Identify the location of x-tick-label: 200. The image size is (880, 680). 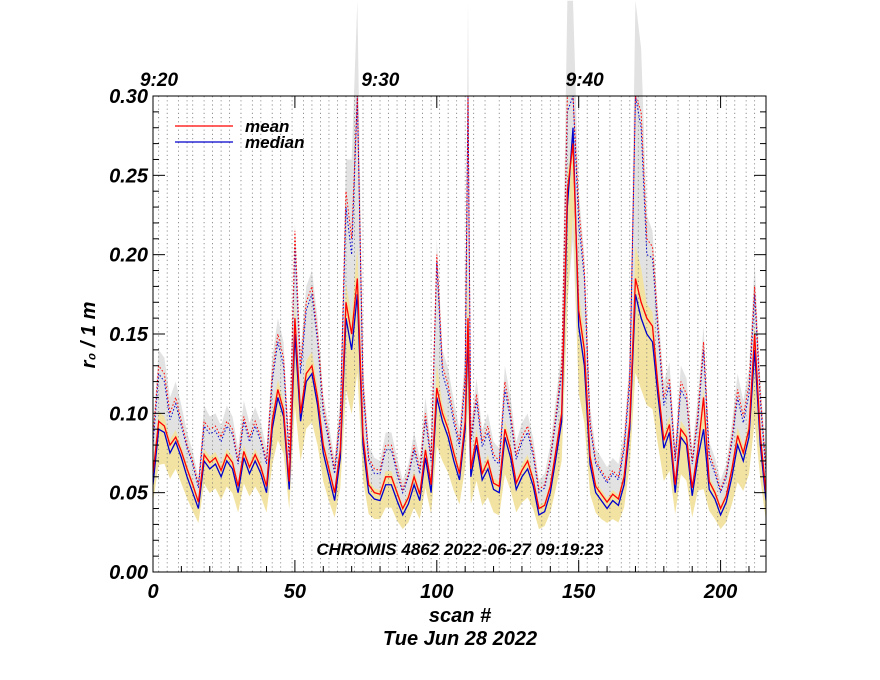
(720, 592).